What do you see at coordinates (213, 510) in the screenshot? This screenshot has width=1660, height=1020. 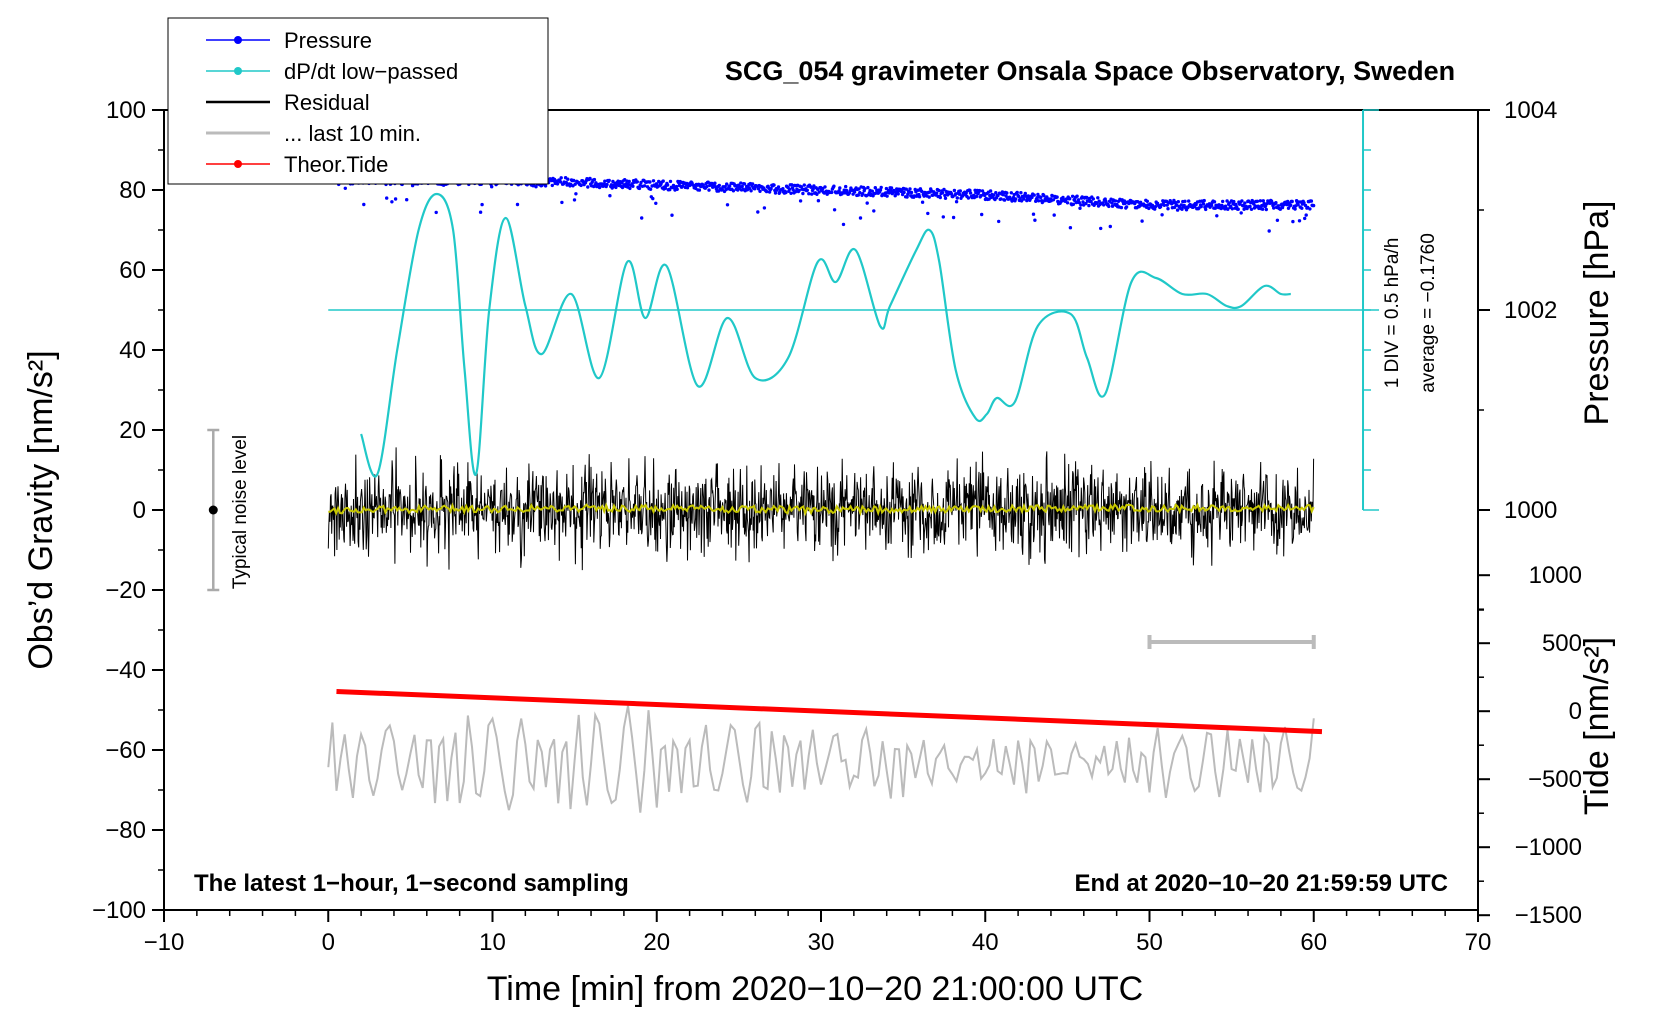 I see `noise-bar-center` at bounding box center [213, 510].